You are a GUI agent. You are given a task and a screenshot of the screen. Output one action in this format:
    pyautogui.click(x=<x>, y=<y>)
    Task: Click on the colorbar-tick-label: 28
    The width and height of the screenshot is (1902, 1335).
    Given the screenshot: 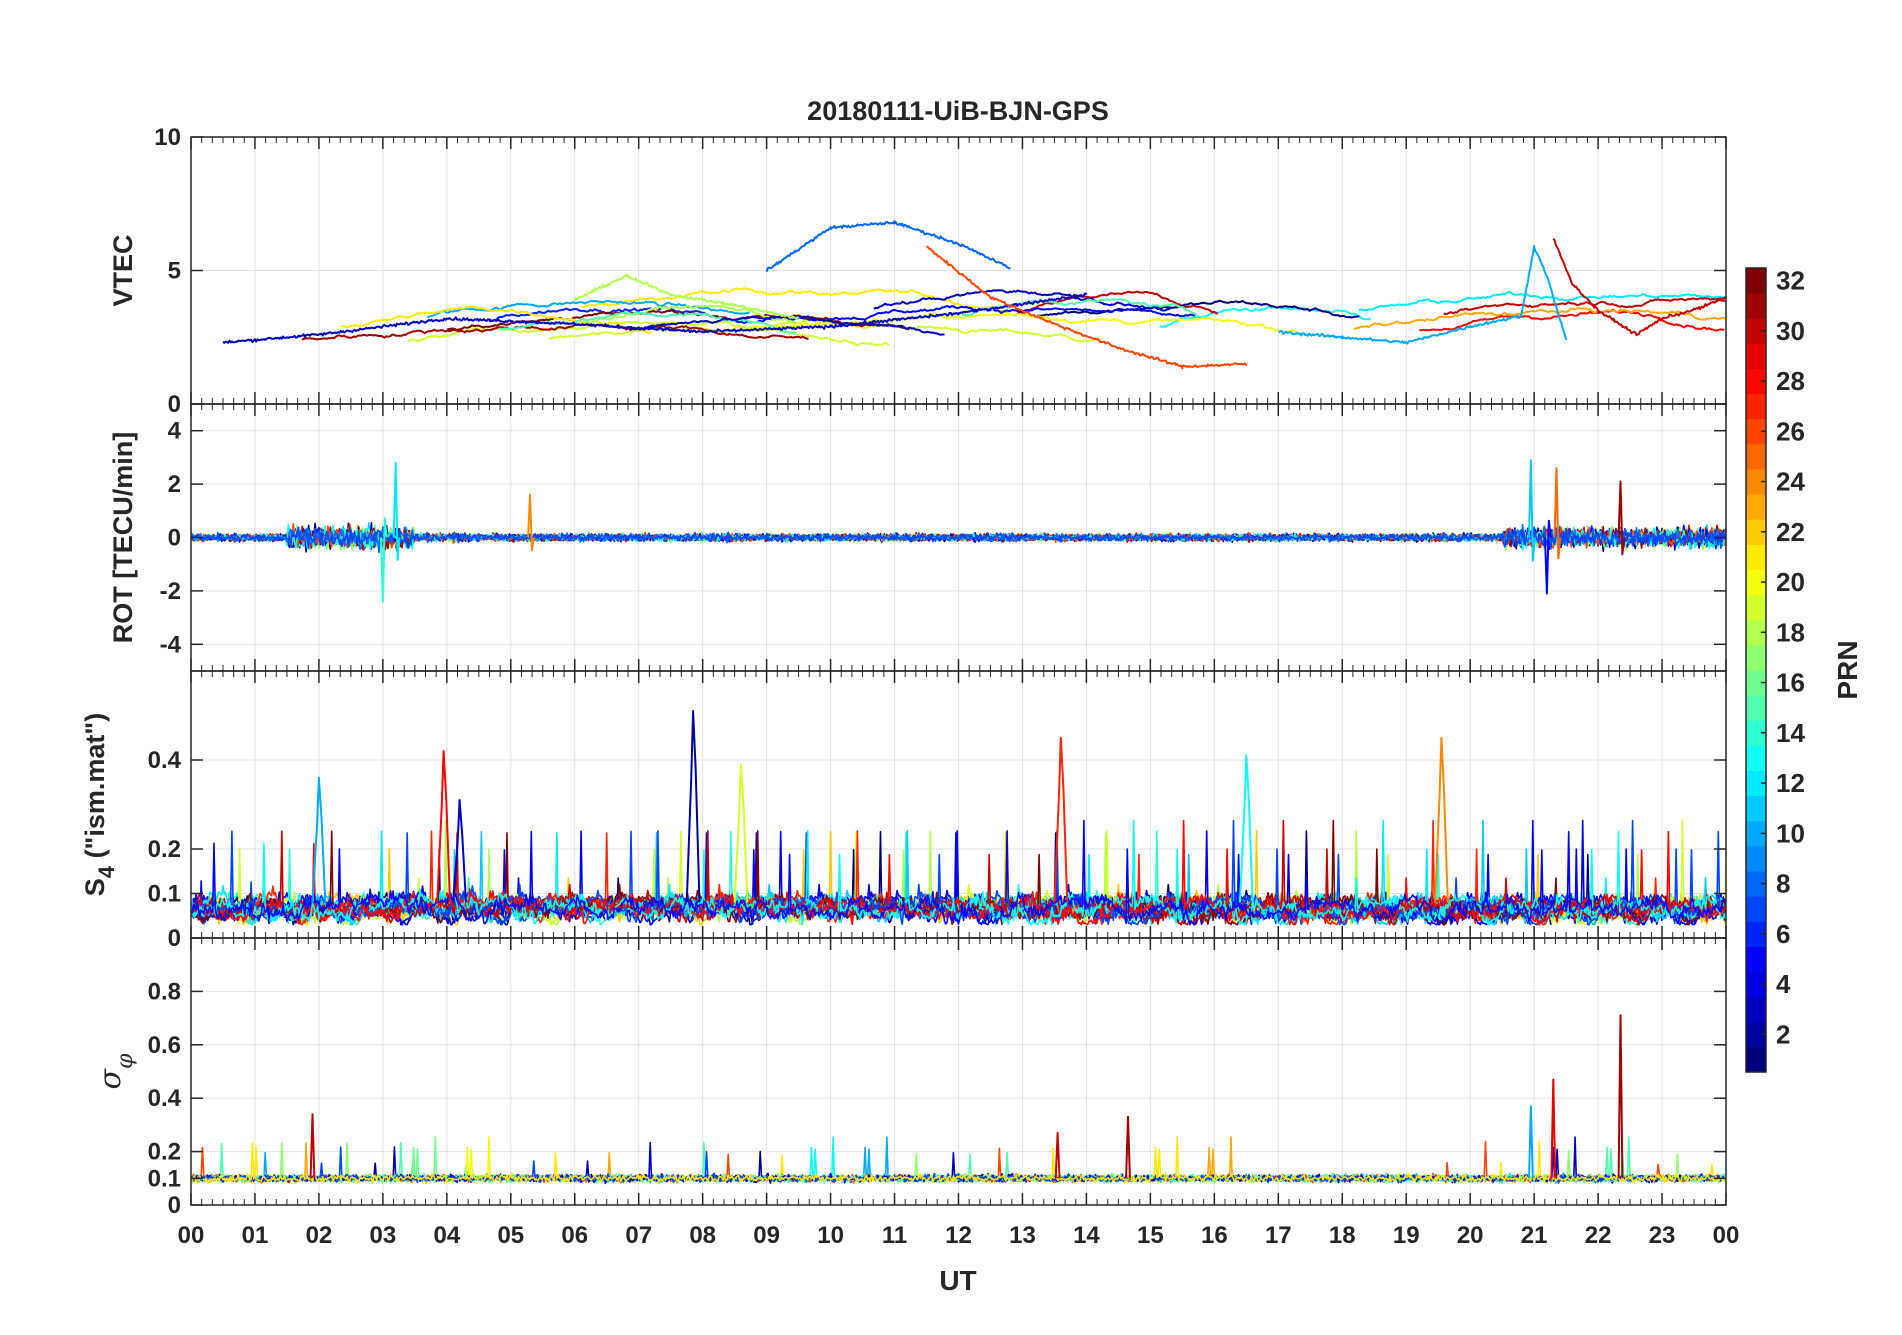 What is the action you would take?
    pyautogui.click(x=1790, y=381)
    